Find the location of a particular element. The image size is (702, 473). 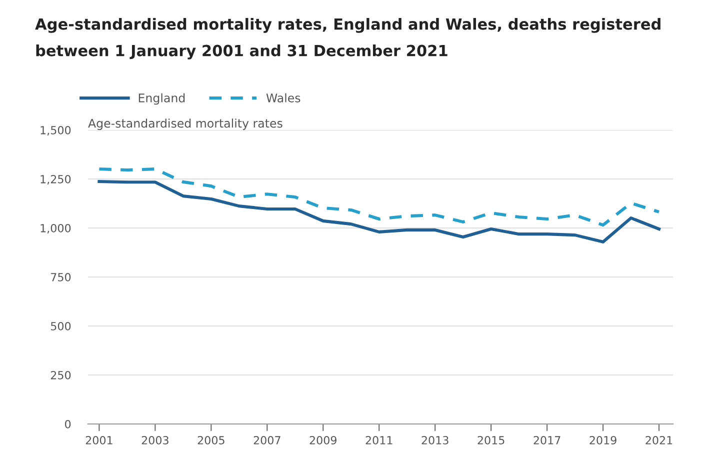

y-tick-label: 250 is located at coordinates (60, 375).